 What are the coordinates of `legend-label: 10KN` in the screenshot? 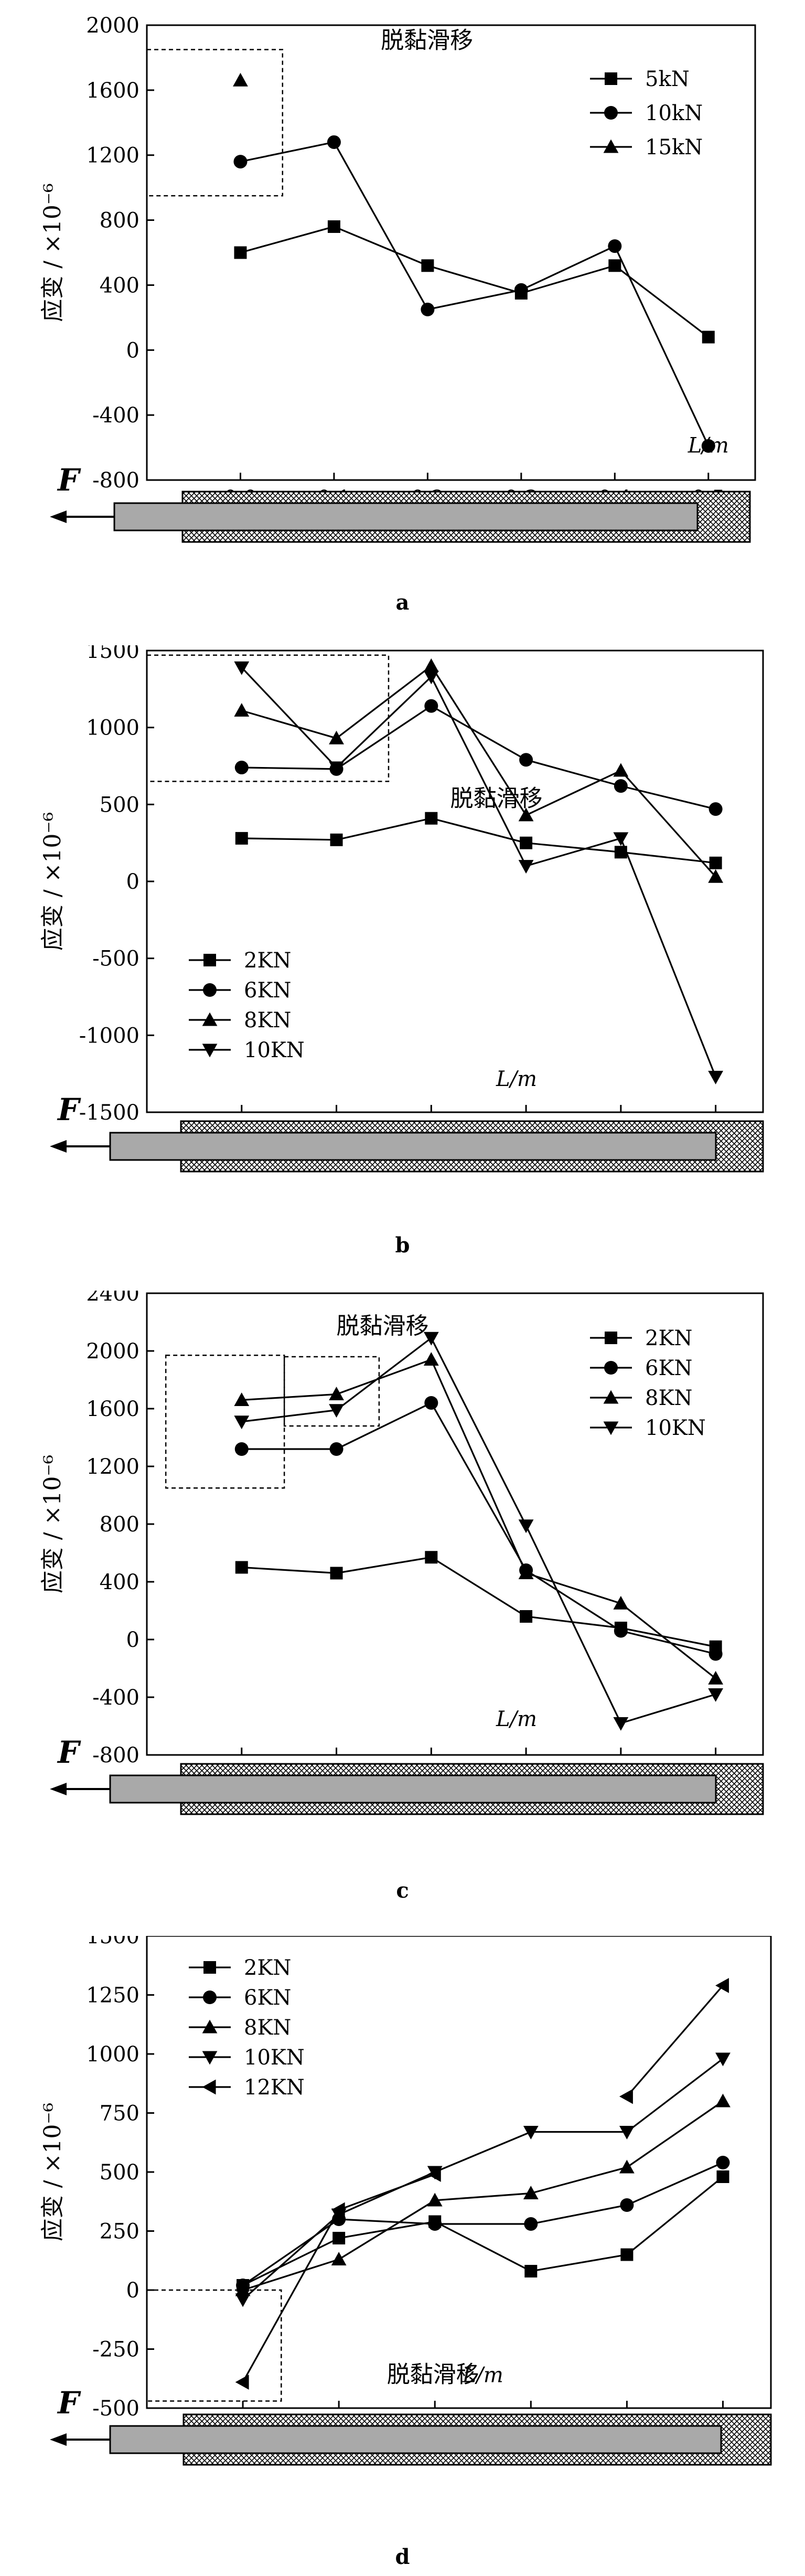 It's located at (274, 1050).